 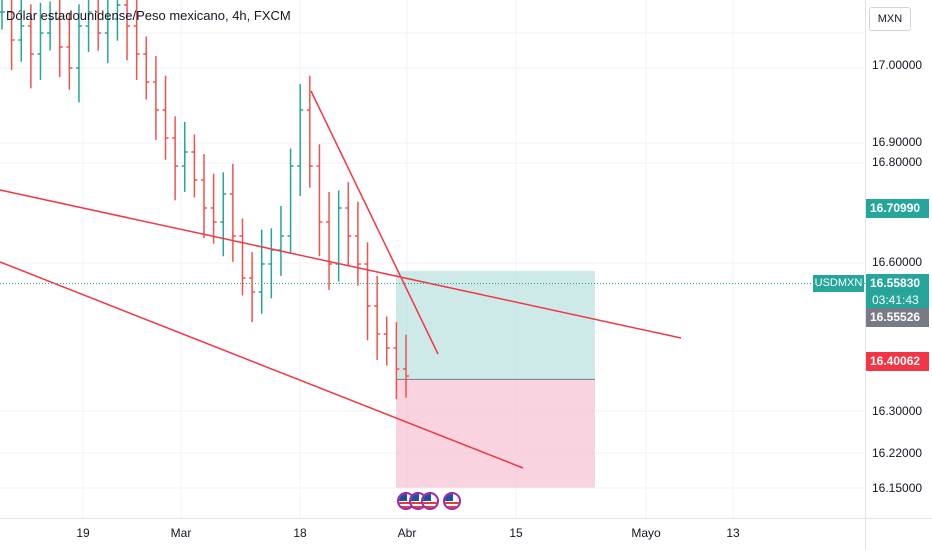 What do you see at coordinates (897, 488) in the screenshot?
I see `y-tick-label: 16.15000` at bounding box center [897, 488].